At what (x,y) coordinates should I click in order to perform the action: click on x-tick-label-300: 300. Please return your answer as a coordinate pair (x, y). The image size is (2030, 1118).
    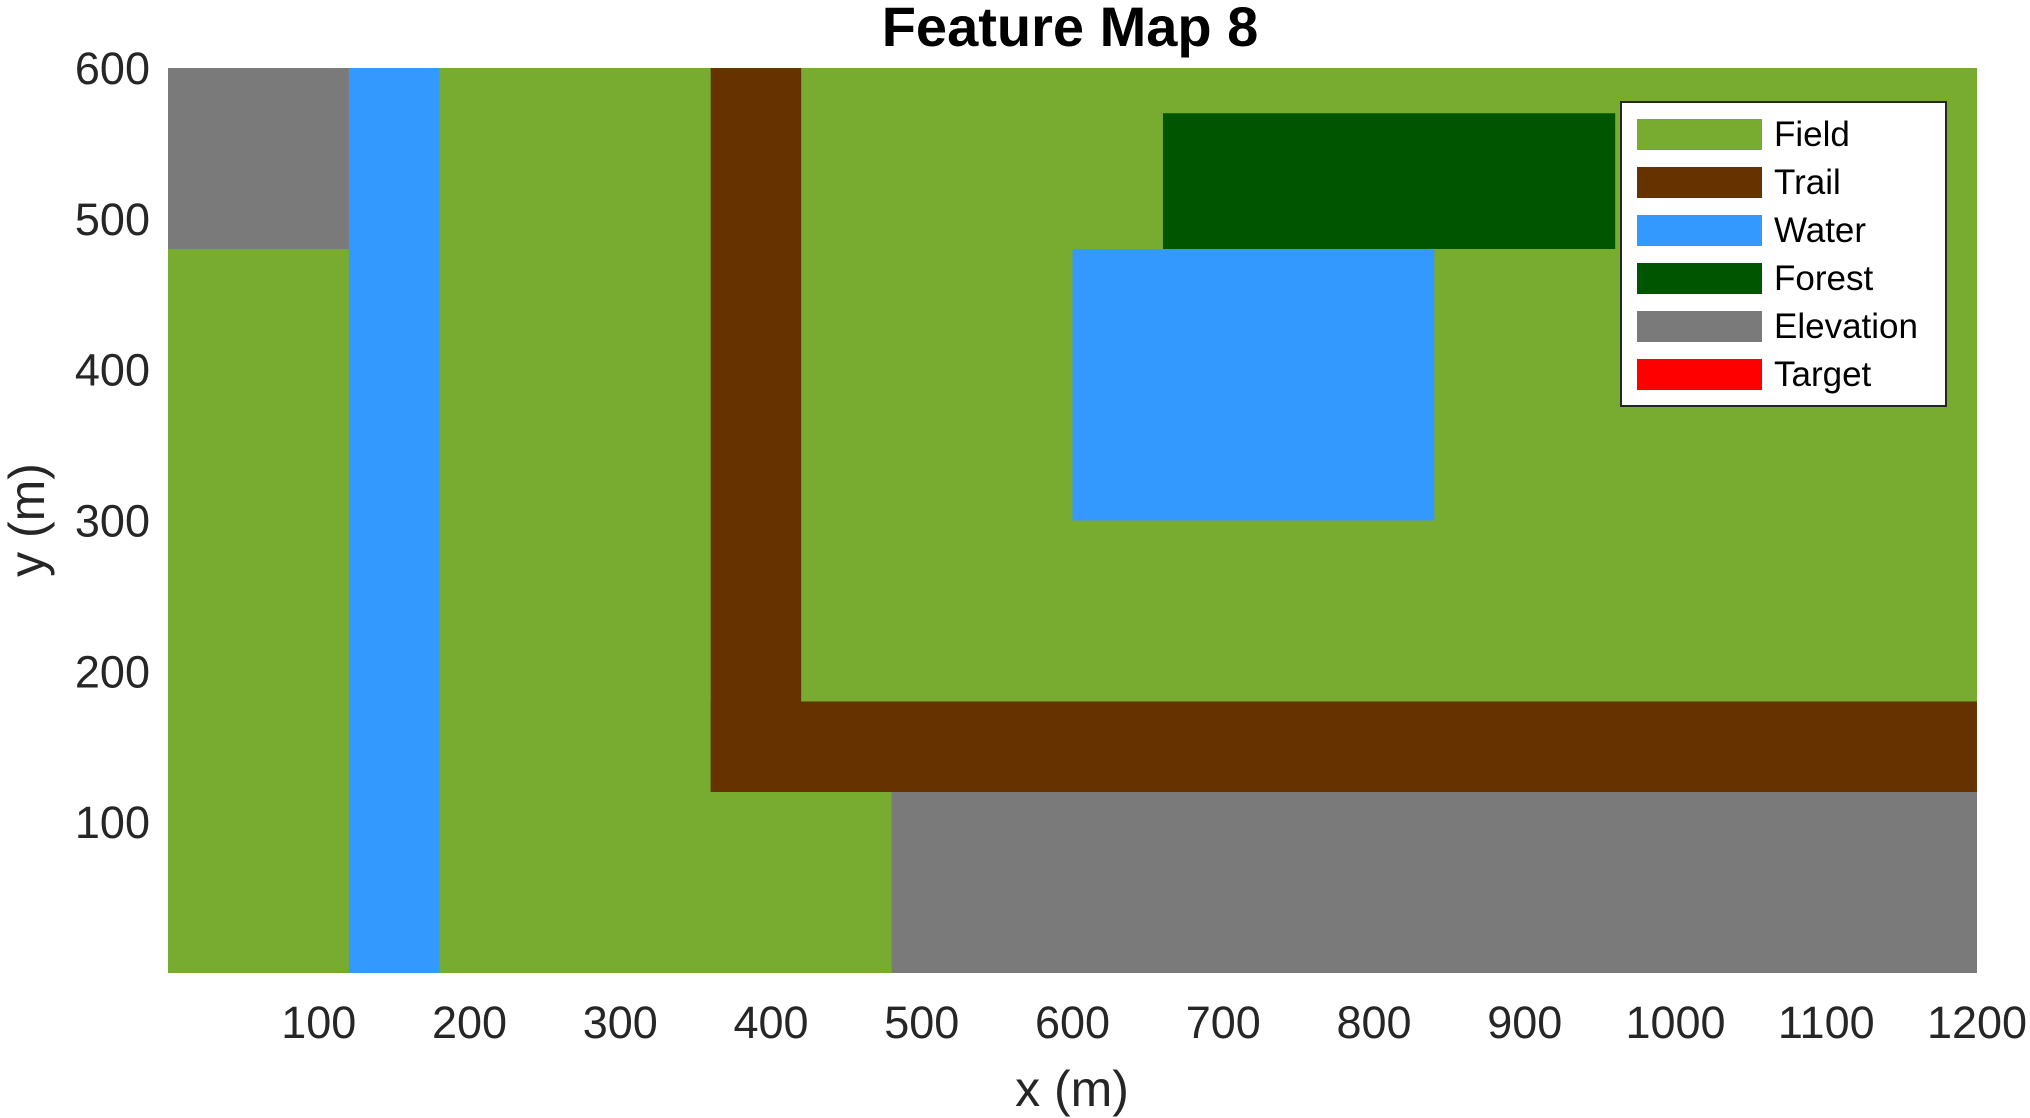
    Looking at the image, I should click on (620, 1022).